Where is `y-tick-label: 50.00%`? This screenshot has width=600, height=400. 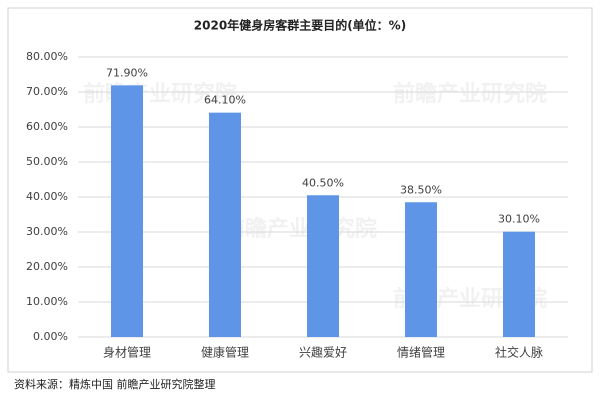
y-tick-label: 50.00% is located at coordinates (47, 161).